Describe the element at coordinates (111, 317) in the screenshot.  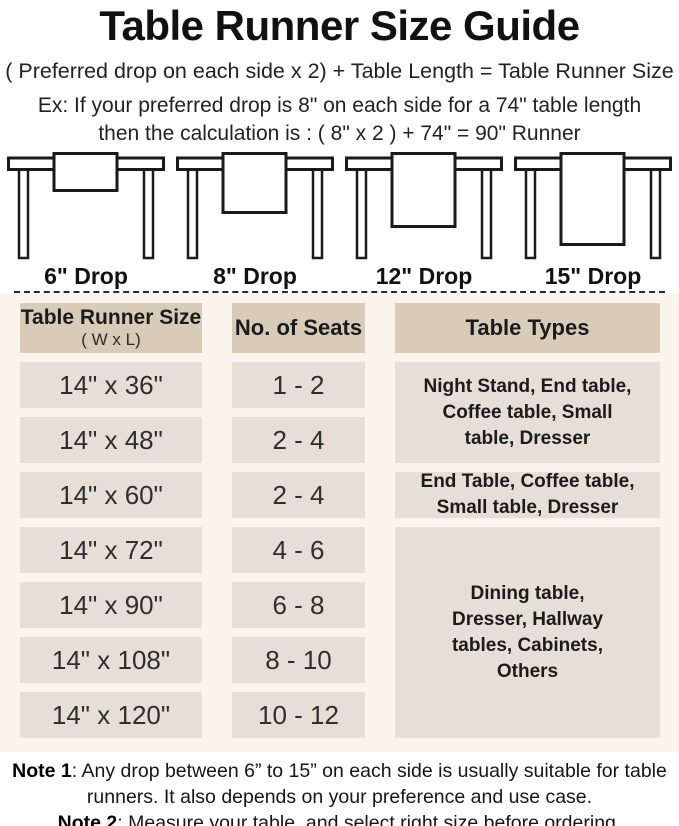
I see `header-runner-size-title: Table Runner Size` at that location.